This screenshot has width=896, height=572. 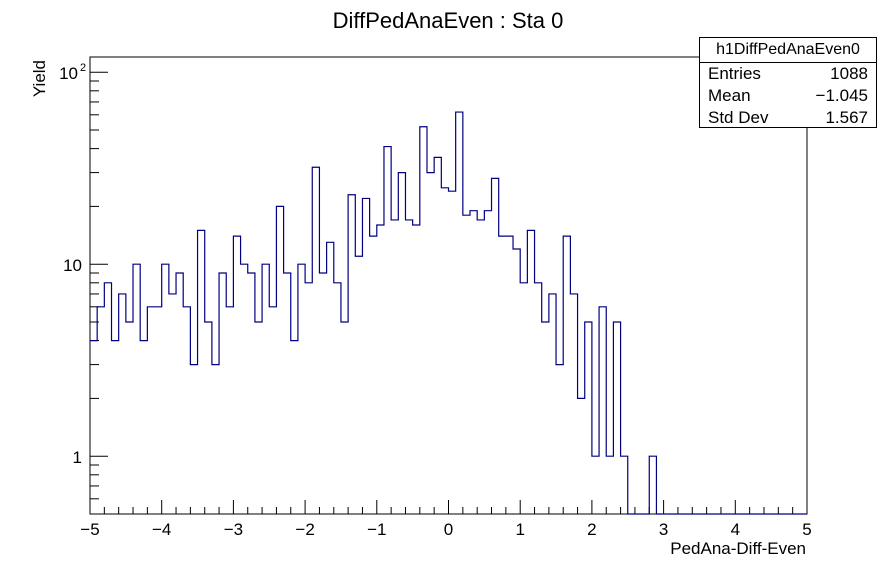 What do you see at coordinates (841, 95) in the screenshot?
I see `stats-value: −1.045` at bounding box center [841, 95].